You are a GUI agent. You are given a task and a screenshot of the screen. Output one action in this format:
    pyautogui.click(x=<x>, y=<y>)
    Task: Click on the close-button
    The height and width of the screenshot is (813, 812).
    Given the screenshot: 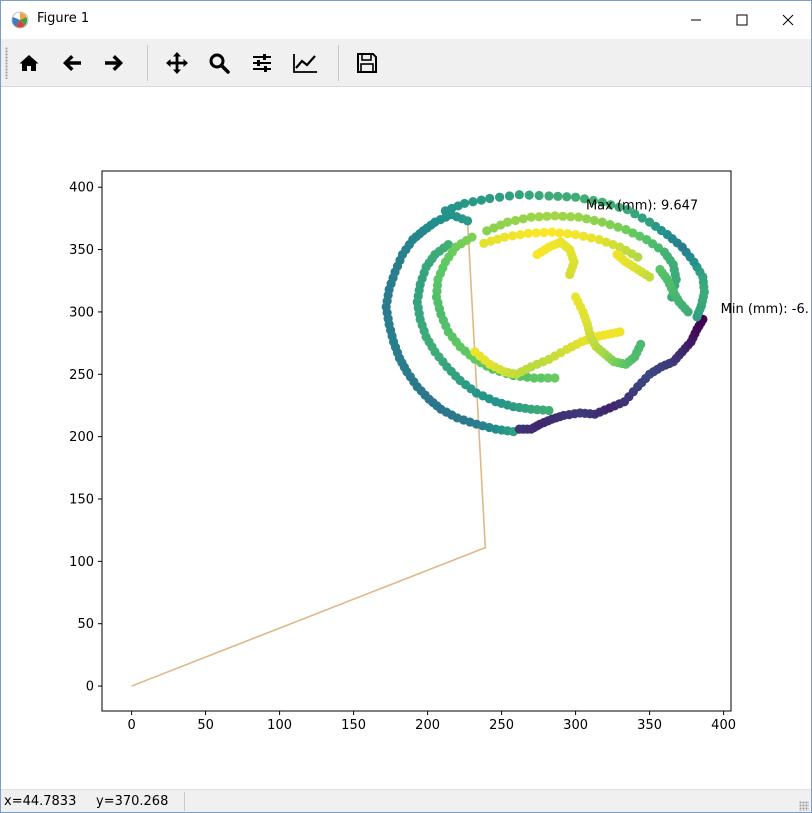 What is the action you would take?
    pyautogui.click(x=788, y=20)
    